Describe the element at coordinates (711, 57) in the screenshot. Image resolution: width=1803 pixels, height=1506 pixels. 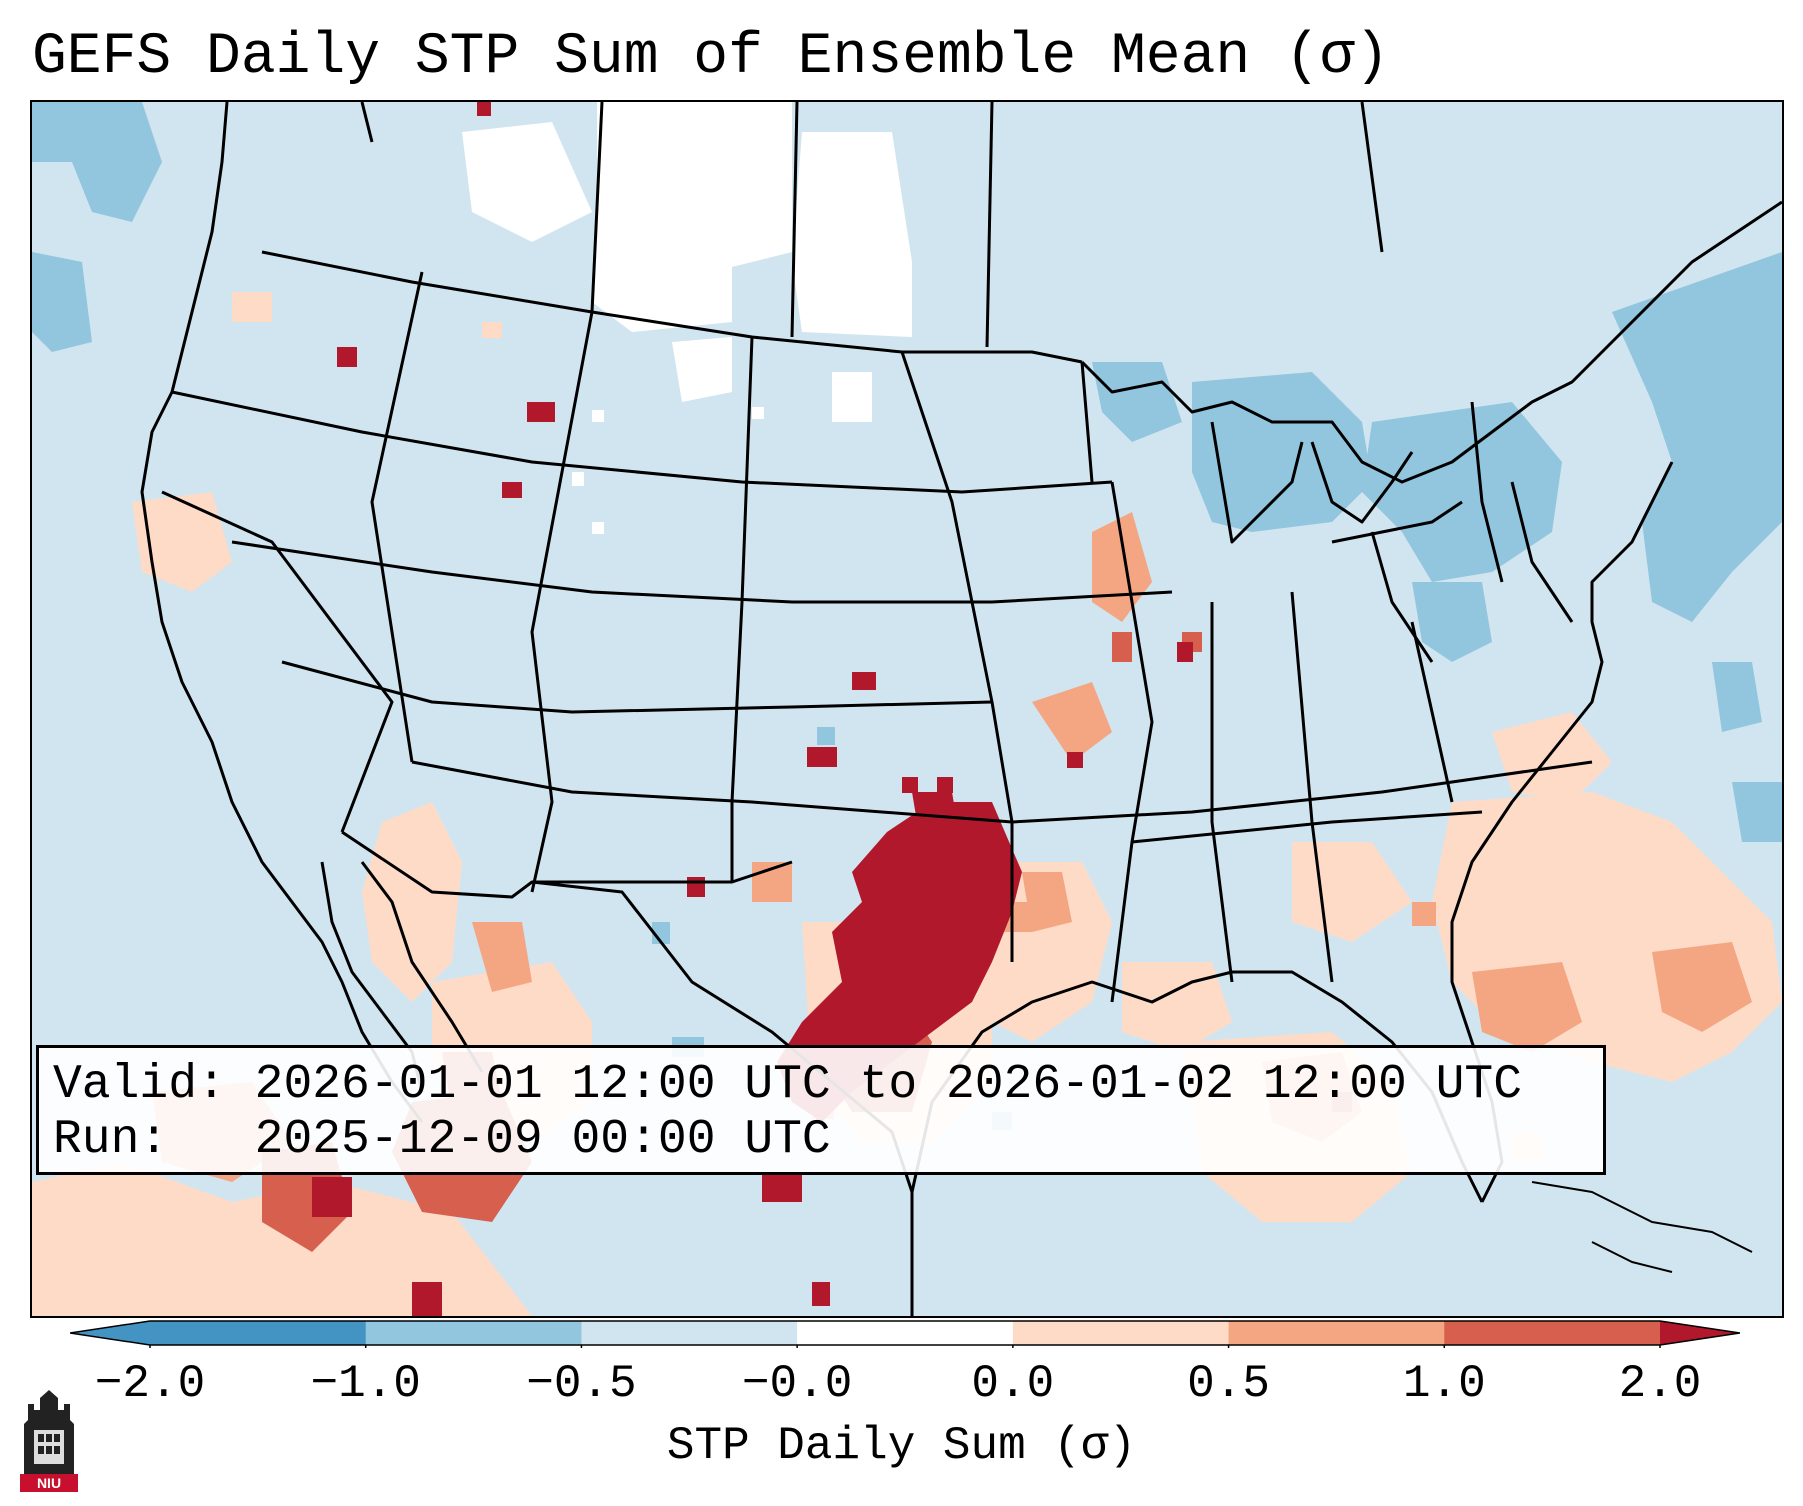
I see `chart-title: GEFS Daily STP Sum of Ensemble Mean (σ)` at that location.